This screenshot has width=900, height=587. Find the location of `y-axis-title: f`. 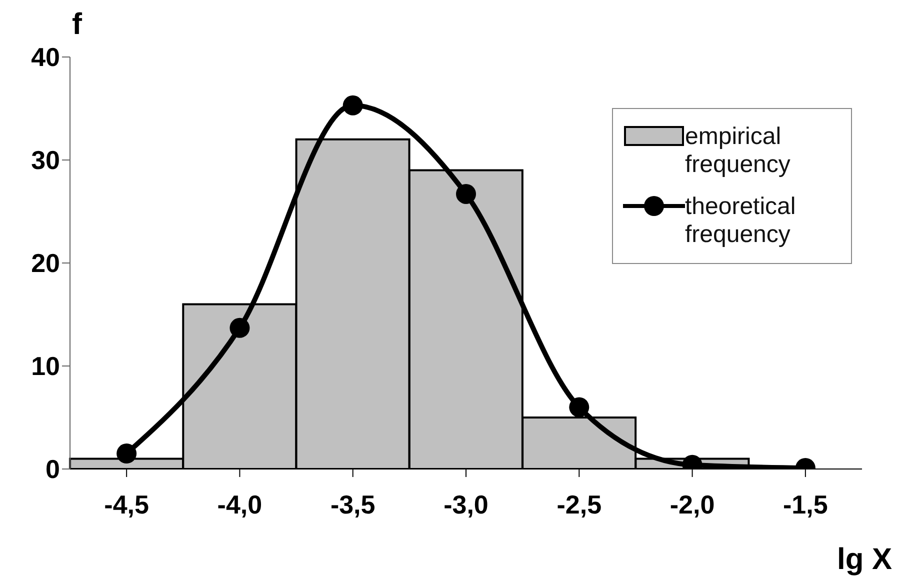

y-axis-title: f is located at coordinates (77, 25).